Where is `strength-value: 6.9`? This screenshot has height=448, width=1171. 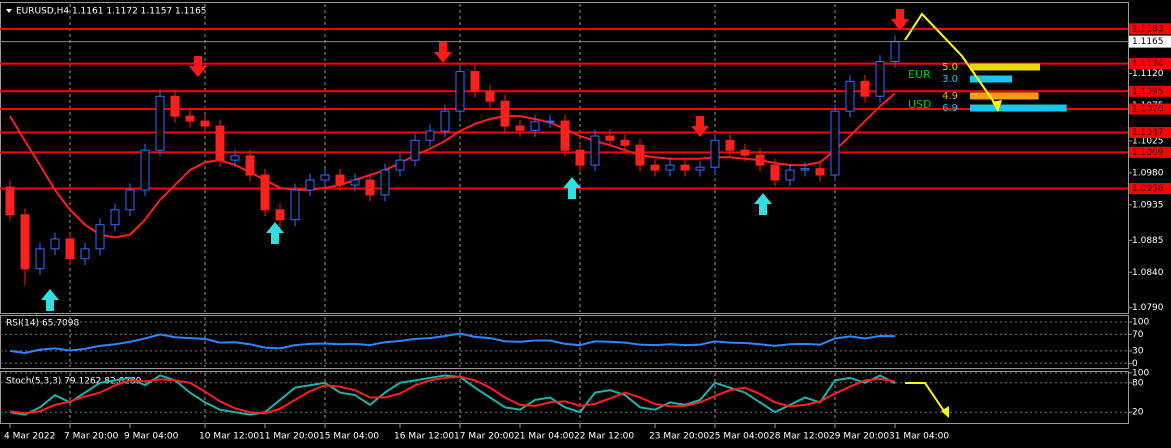
strength-value: 6.9 is located at coordinates (950, 108).